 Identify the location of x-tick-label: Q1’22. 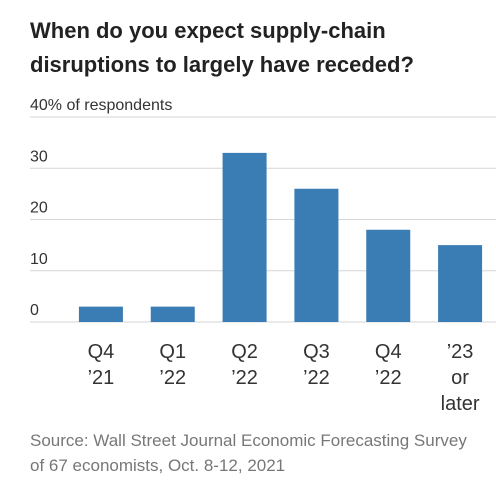
(172, 365).